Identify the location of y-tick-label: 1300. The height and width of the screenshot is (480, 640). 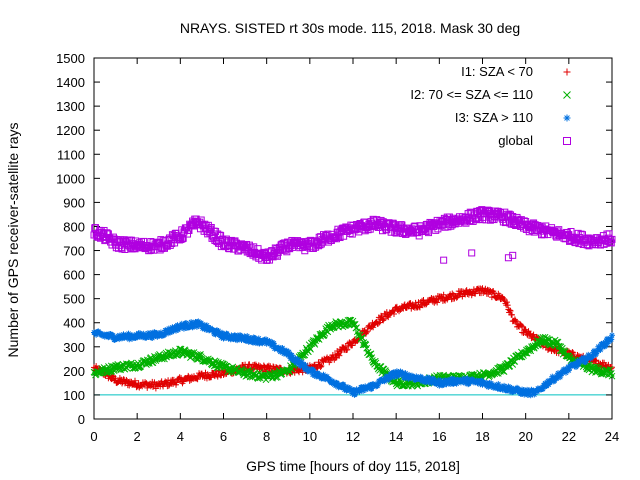
(70, 106).